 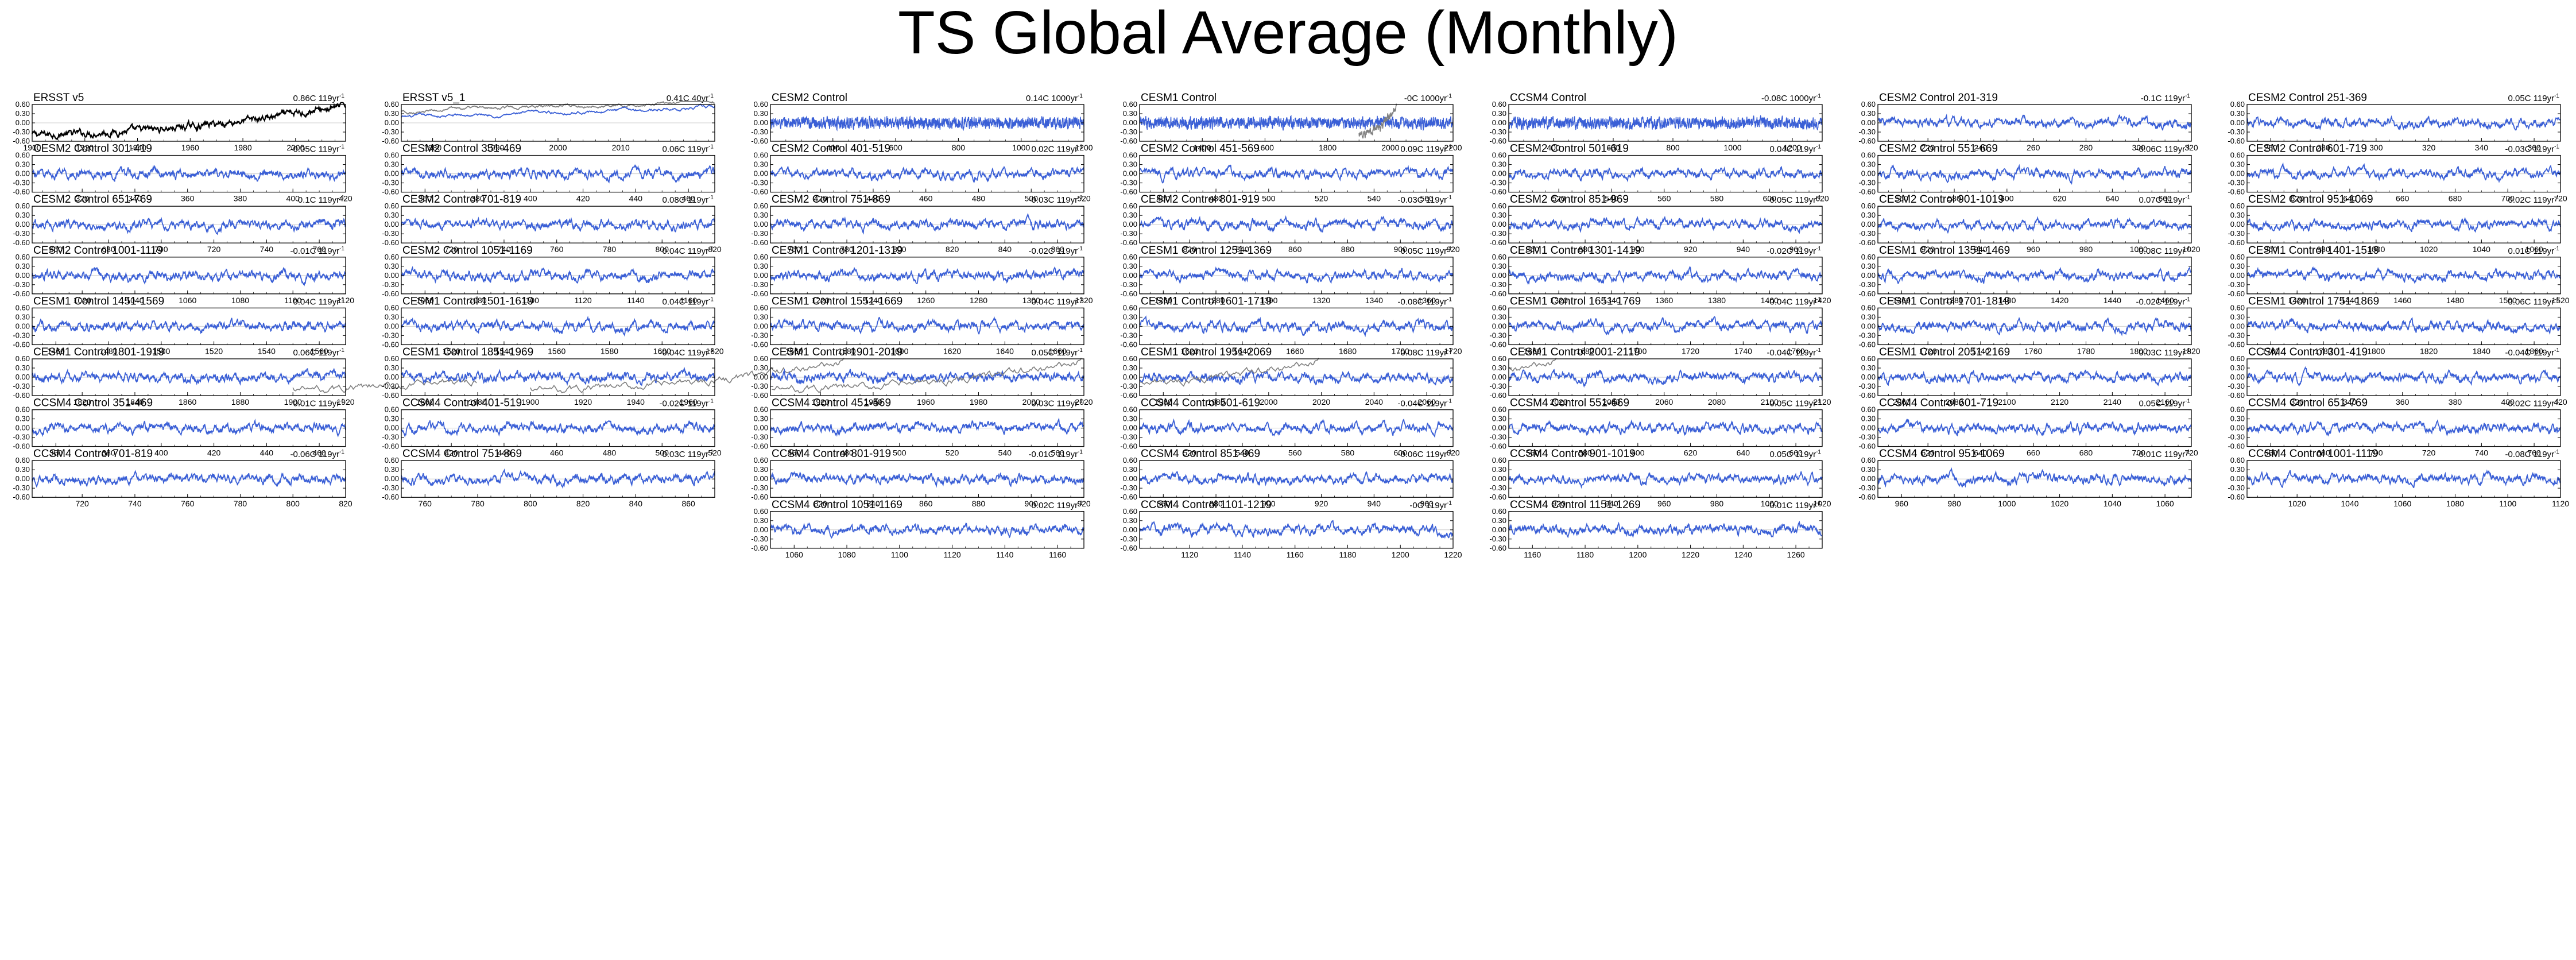 What do you see at coordinates (1770, 301) in the screenshot?
I see `x-tick-label: 1400` at bounding box center [1770, 301].